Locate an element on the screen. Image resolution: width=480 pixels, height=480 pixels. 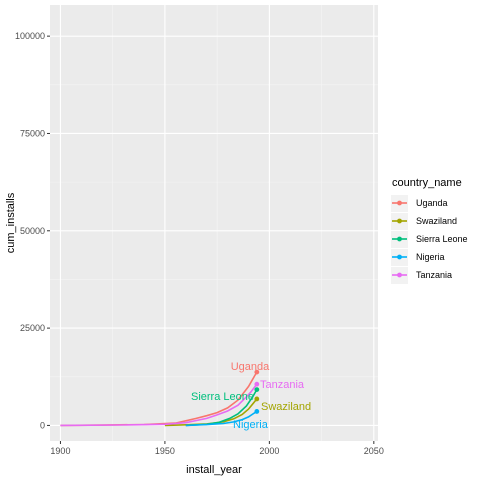
legend-label: Uganda is located at coordinates (432, 203).